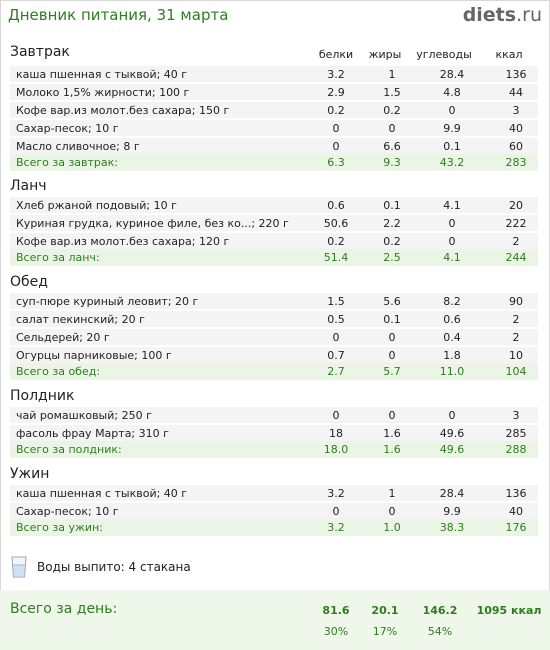  I want to click on food-name: Масло сливочное; 8 г, so click(78, 146).